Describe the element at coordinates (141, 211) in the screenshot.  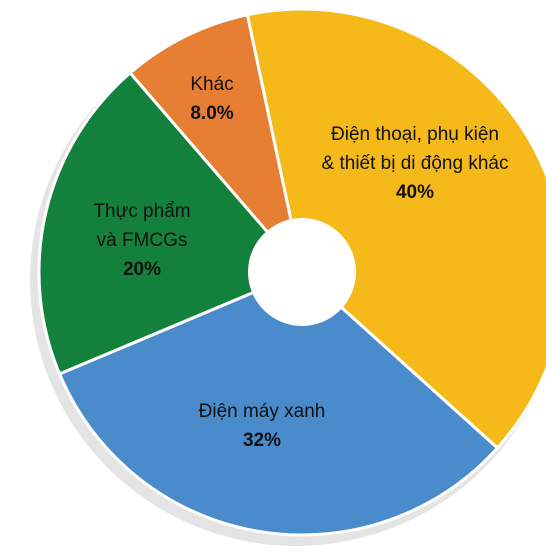
I see `label-line: Thực phẩm` at that location.